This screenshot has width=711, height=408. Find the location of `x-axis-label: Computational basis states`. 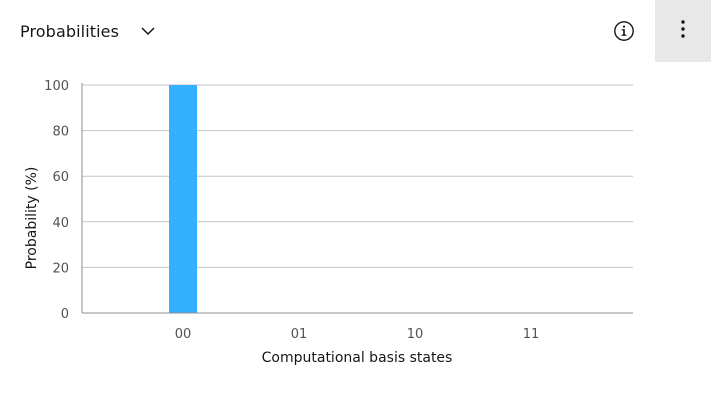

x-axis-label: Computational basis states is located at coordinates (357, 358).